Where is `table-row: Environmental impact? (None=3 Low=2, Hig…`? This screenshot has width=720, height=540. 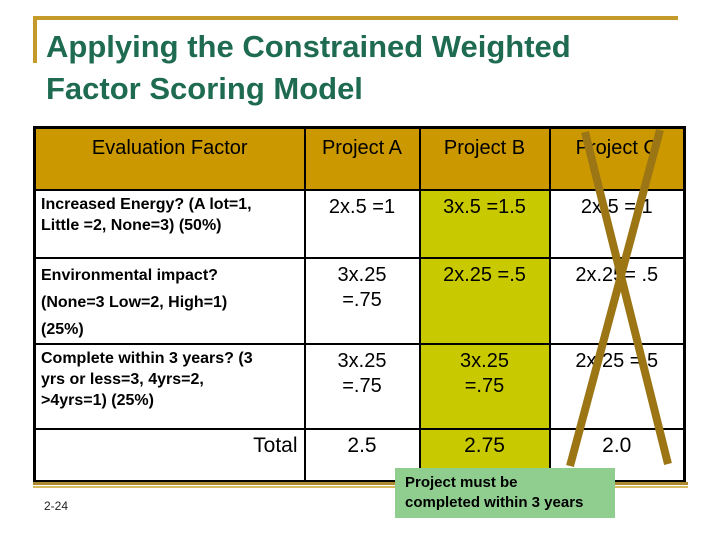
table-row: Environmental impact? (None=3 Low=2, Hig… is located at coordinates (359, 300).